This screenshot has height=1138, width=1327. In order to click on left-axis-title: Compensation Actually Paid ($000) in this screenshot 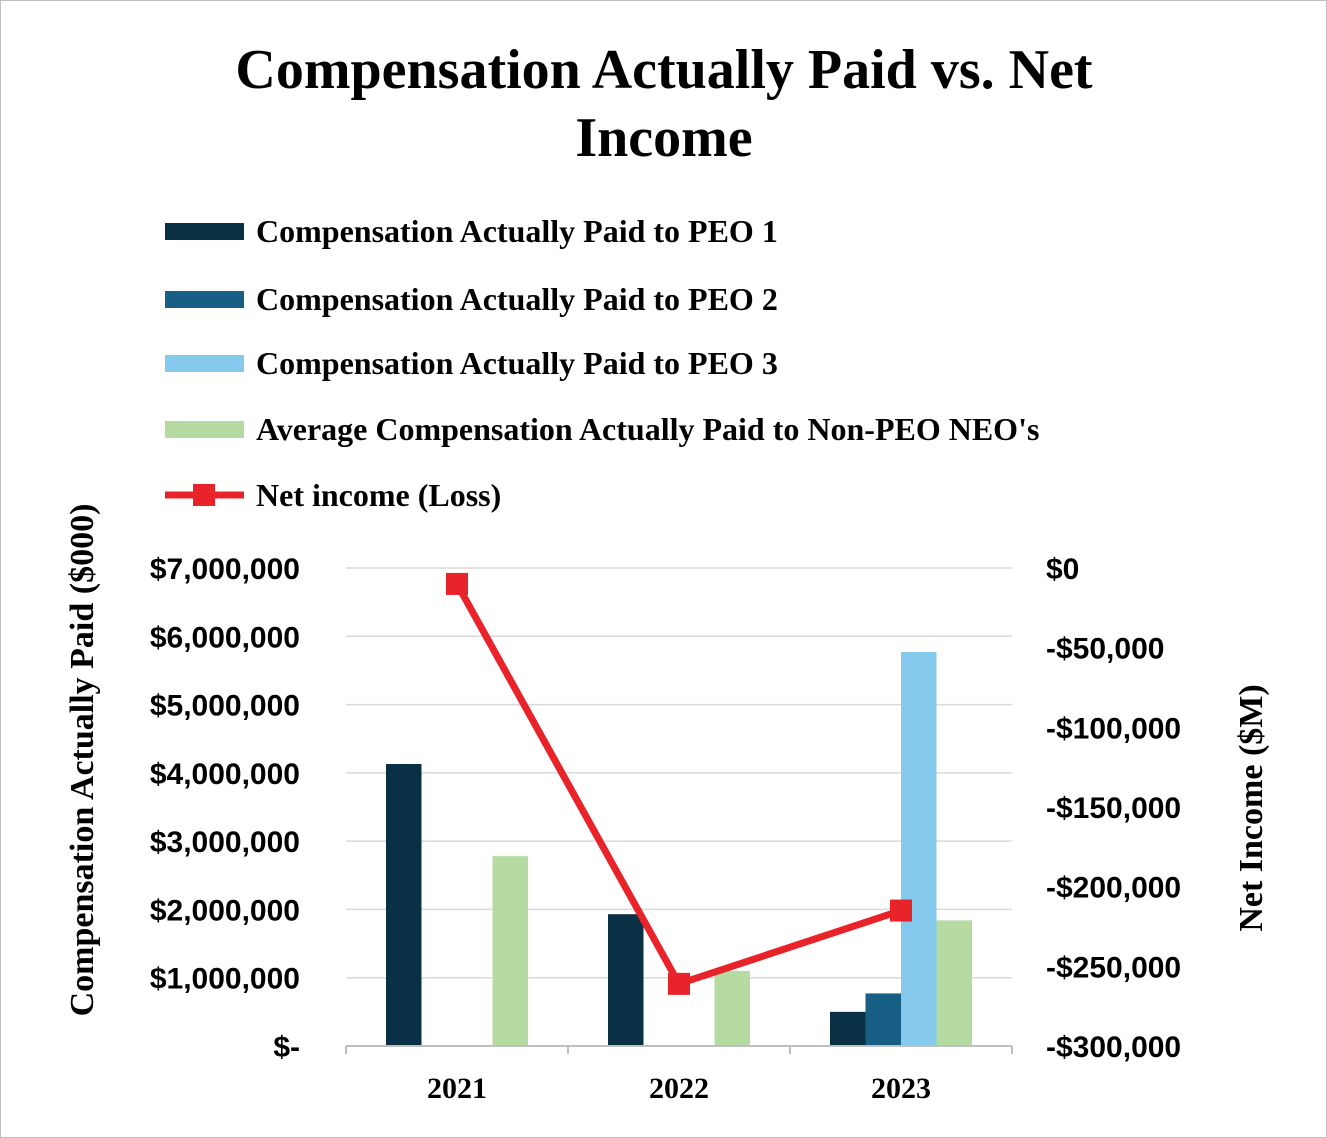, I will do `click(82, 760)`.